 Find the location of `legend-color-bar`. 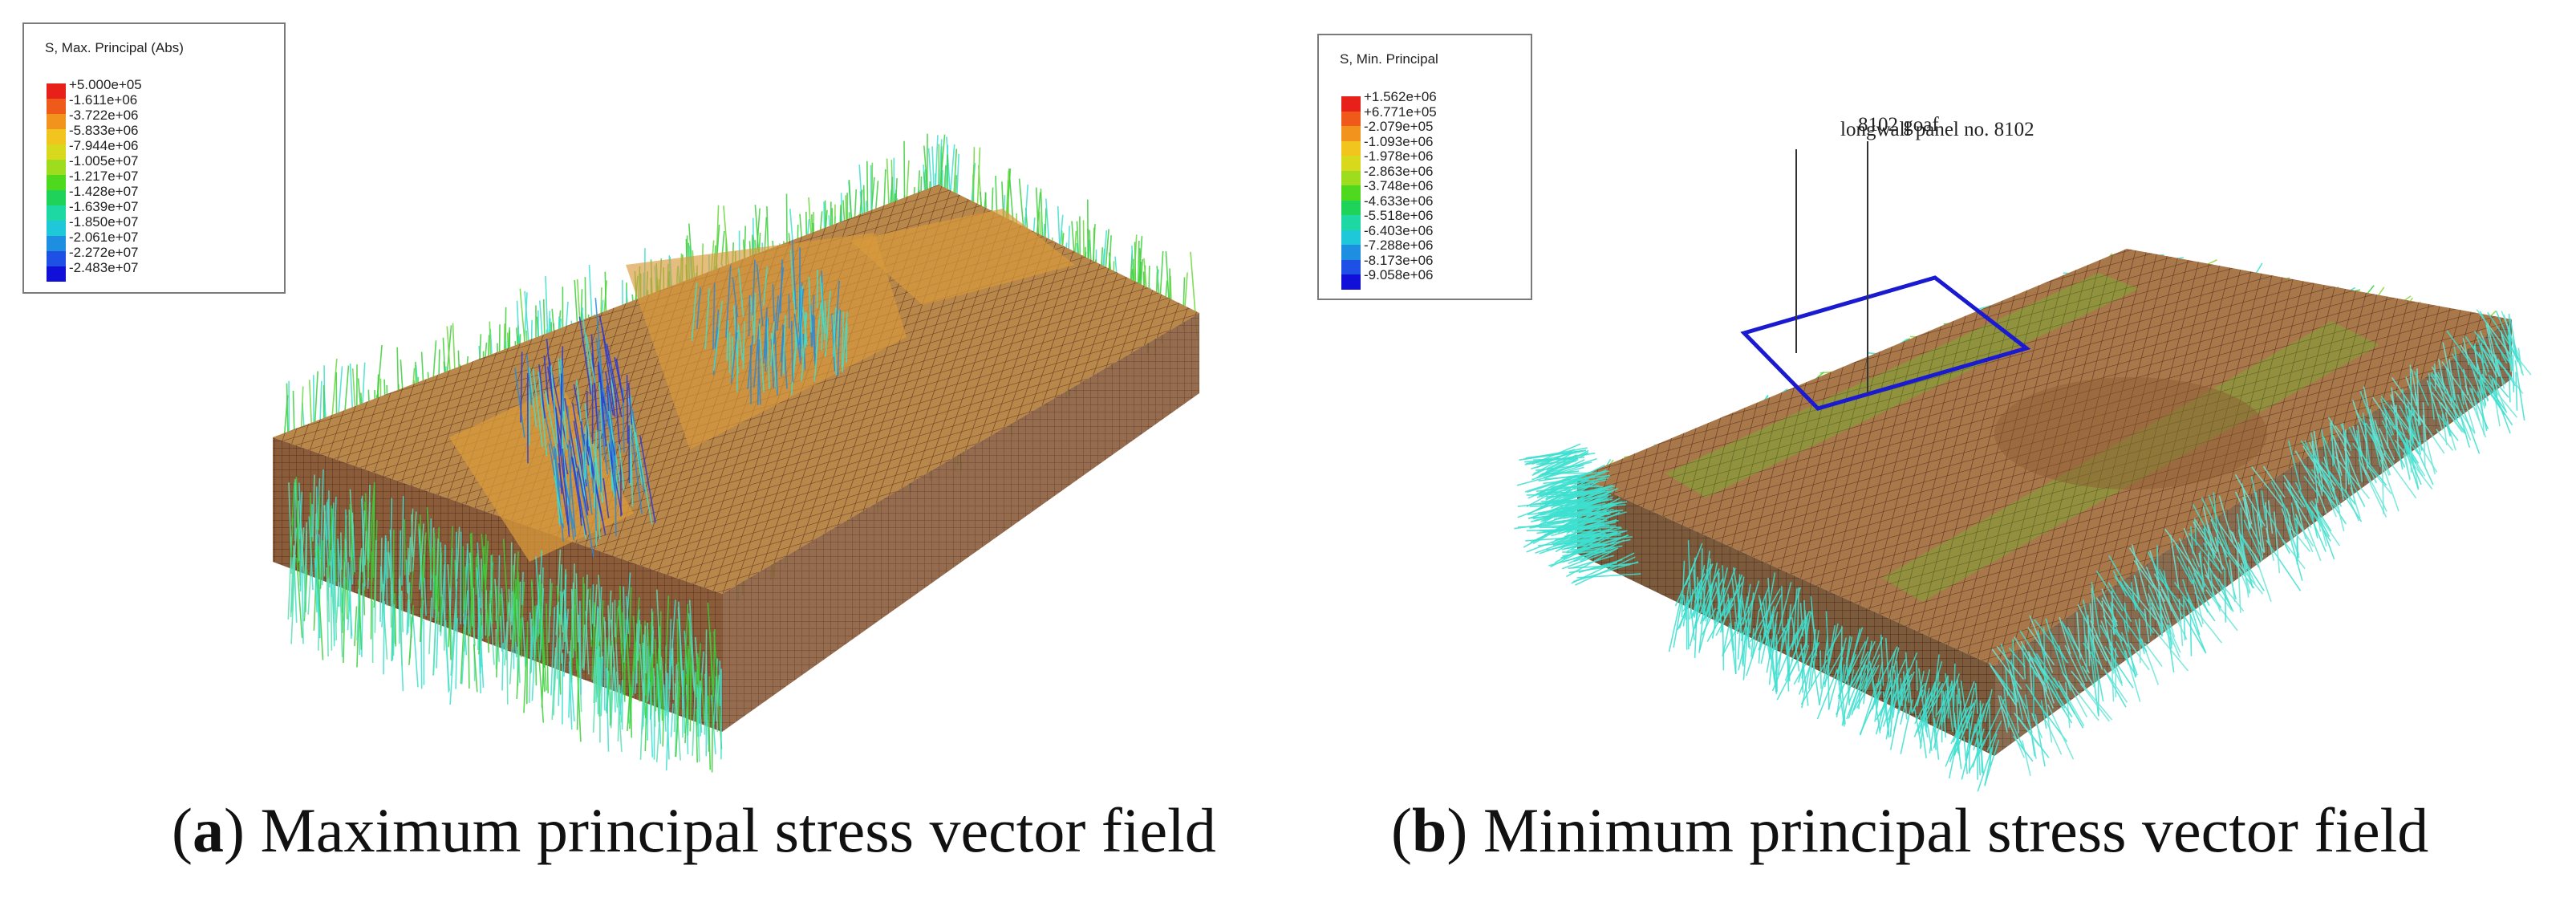

legend-color-bar is located at coordinates (56, 182).